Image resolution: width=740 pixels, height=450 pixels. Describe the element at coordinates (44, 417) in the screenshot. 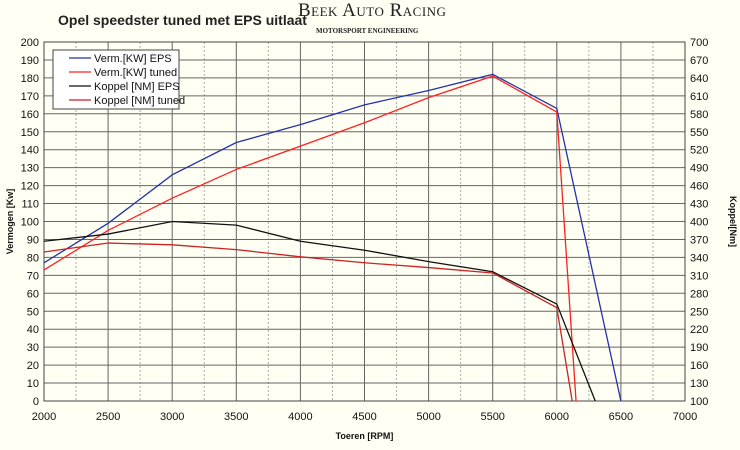

I see `x-tick-label: 2000` at that location.